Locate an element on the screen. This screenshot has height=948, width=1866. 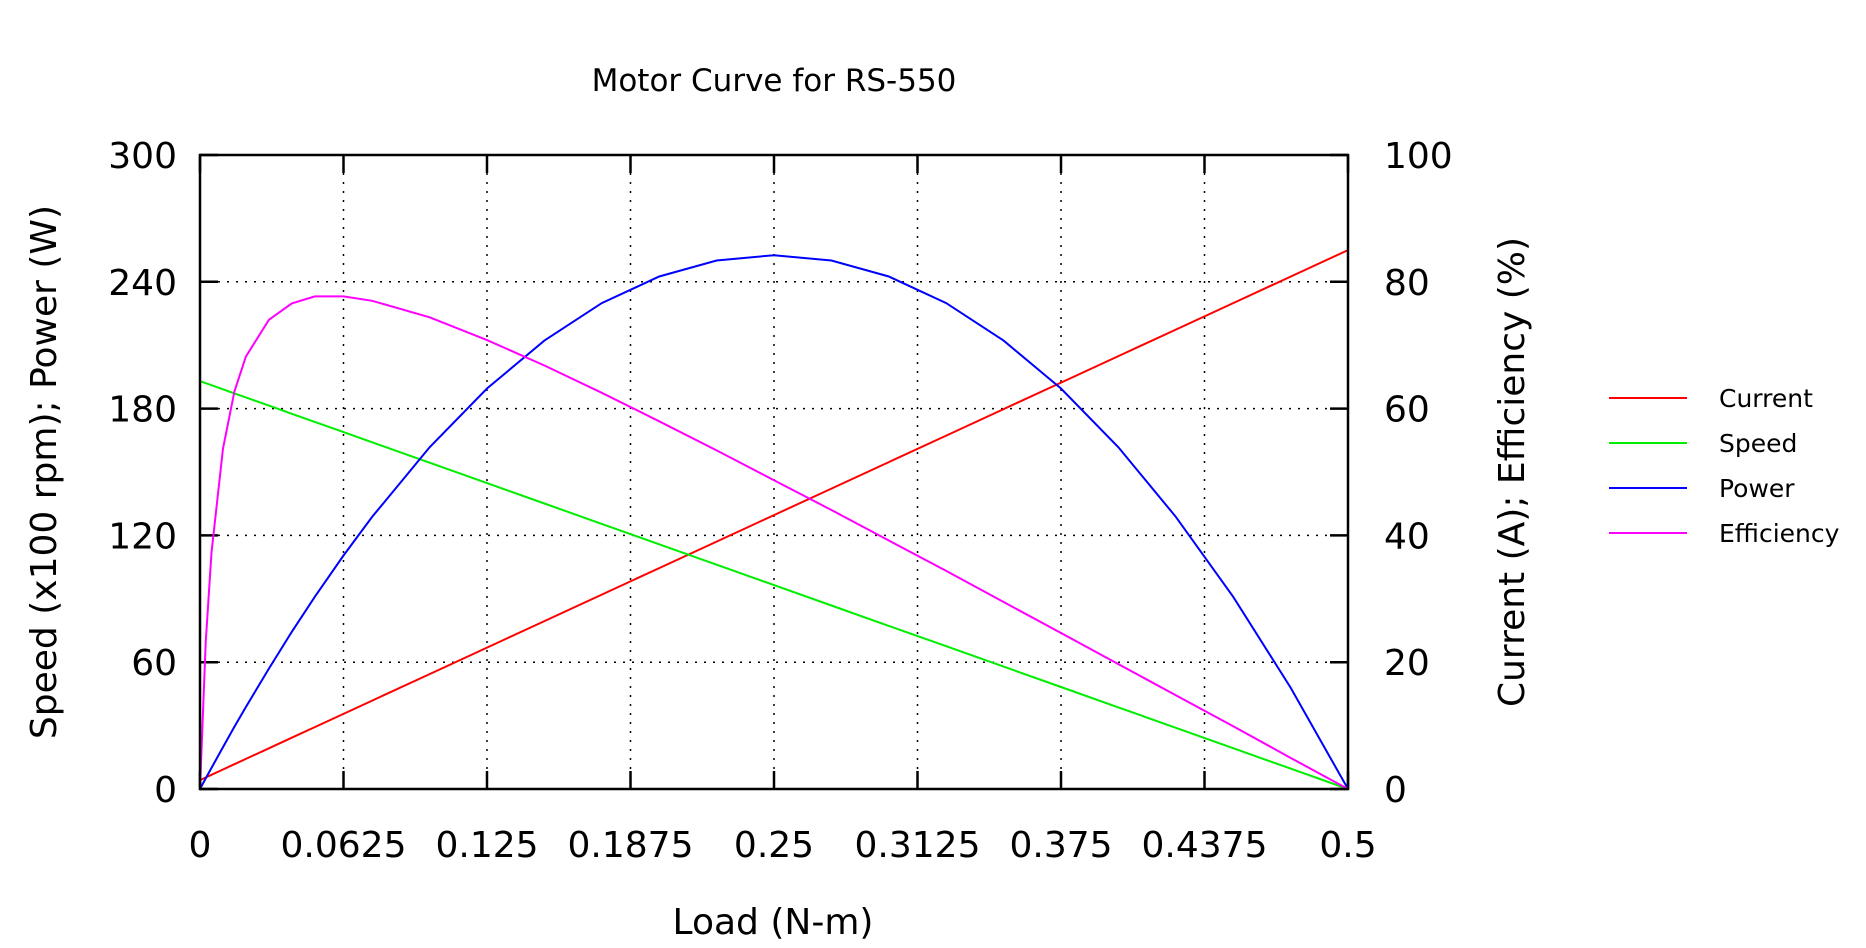
y2-tick-label: 20 is located at coordinates (1407, 663).